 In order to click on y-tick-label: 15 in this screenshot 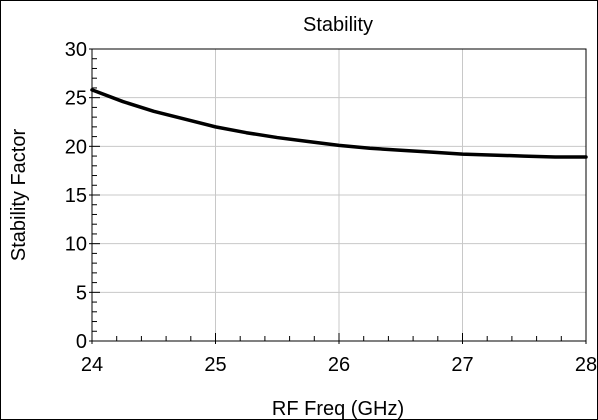, I will do `click(76, 196)`.